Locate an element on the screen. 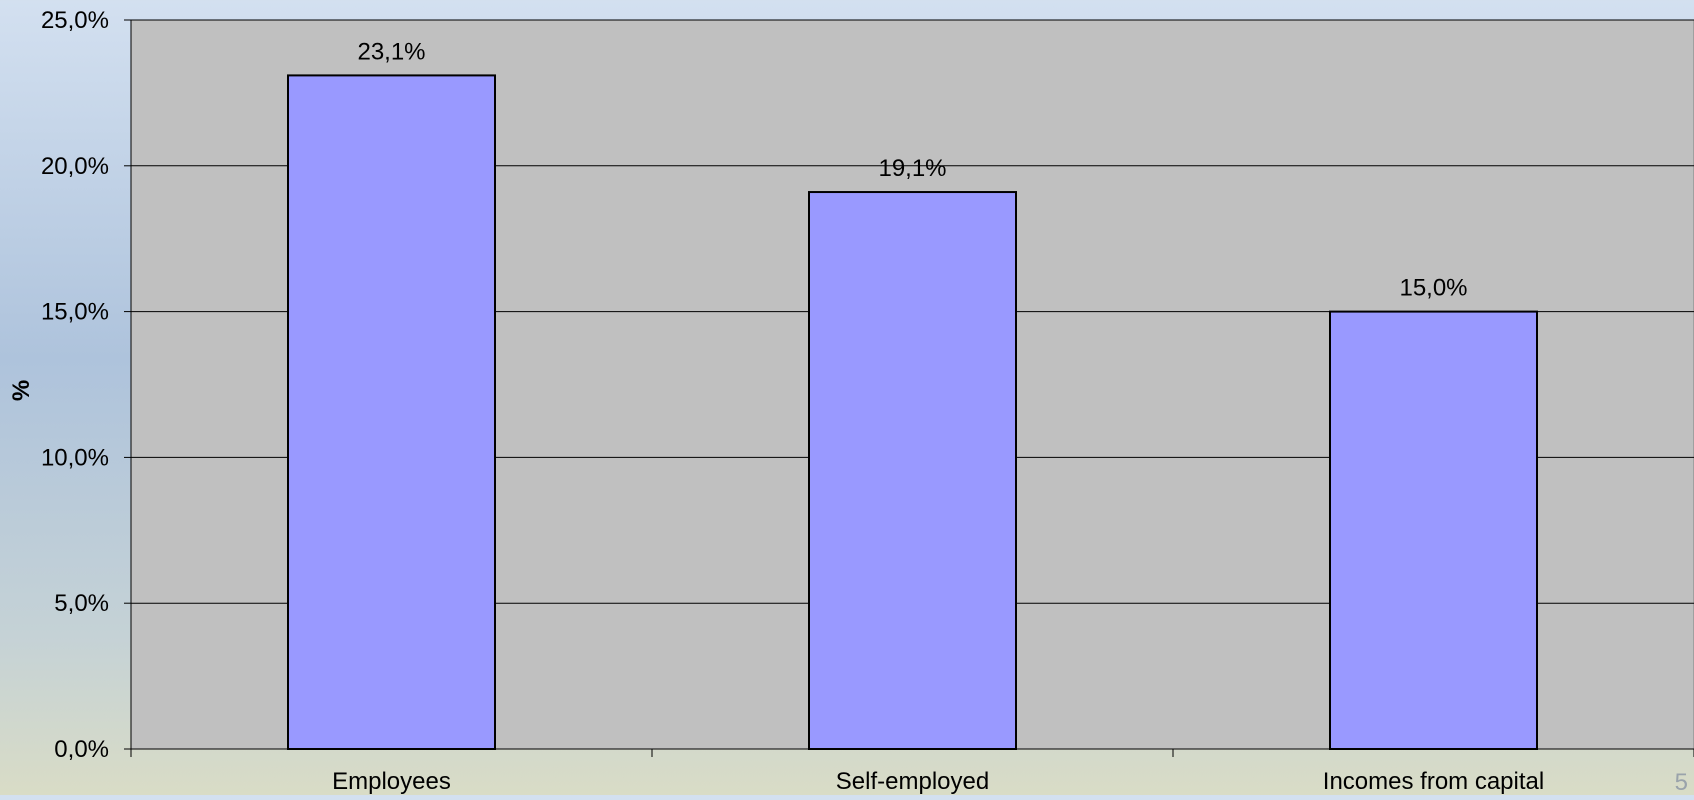 Image resolution: width=1694 pixels, height=800 pixels. y-tick-label: 5,0% is located at coordinates (81, 603).